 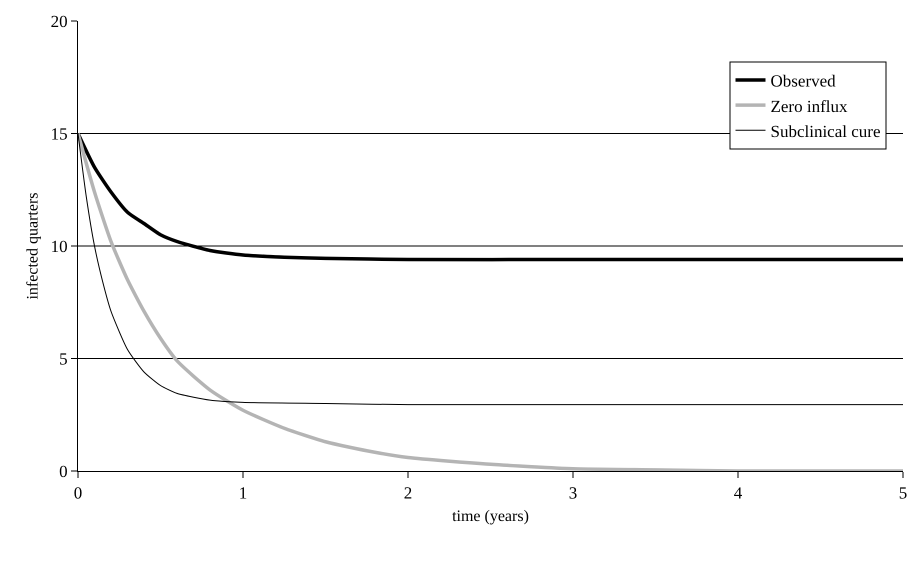 What do you see at coordinates (803, 81) in the screenshot?
I see `legend-label: Observed` at bounding box center [803, 81].